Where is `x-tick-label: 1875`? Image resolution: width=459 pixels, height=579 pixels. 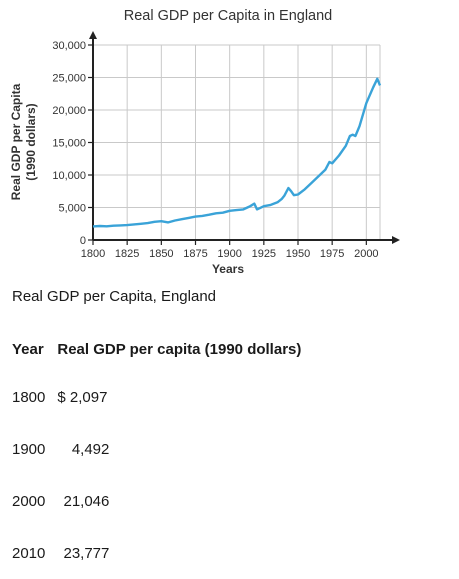 x-tick-label: 1875 is located at coordinates (195, 254).